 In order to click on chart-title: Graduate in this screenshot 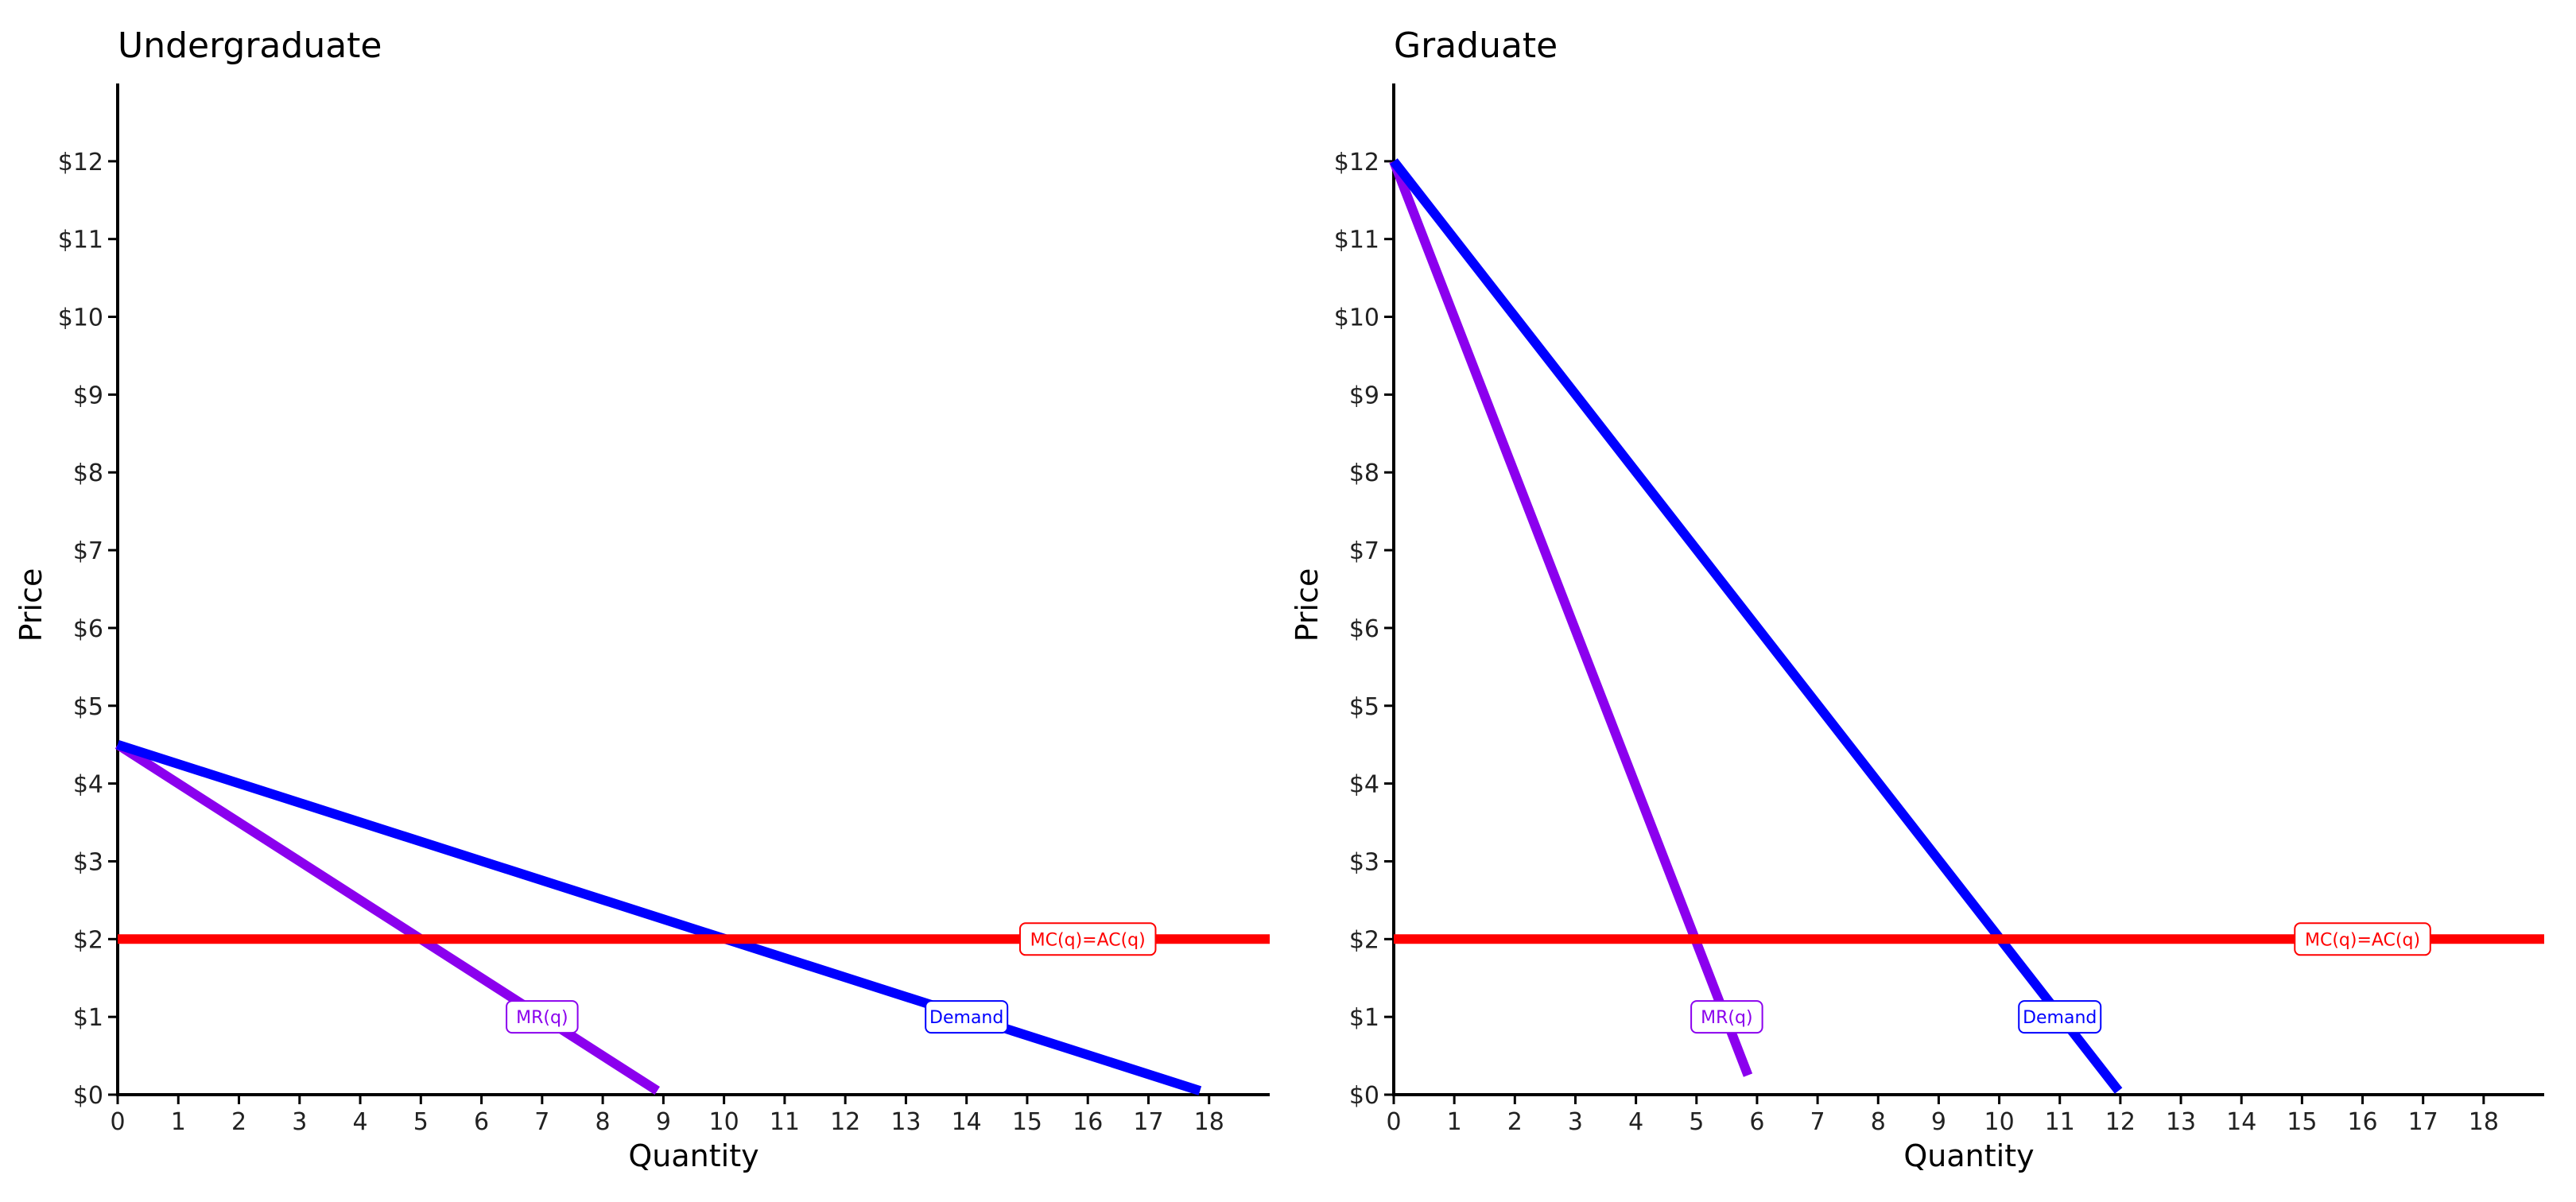, I will do `click(1476, 45)`.